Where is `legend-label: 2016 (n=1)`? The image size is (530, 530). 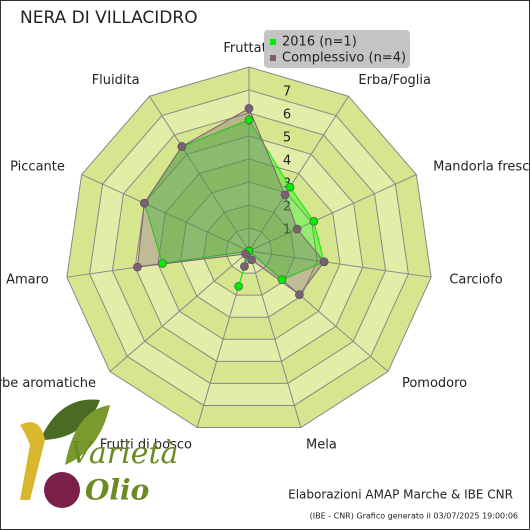 legend-label: 2016 (n=1) is located at coordinates (319, 42).